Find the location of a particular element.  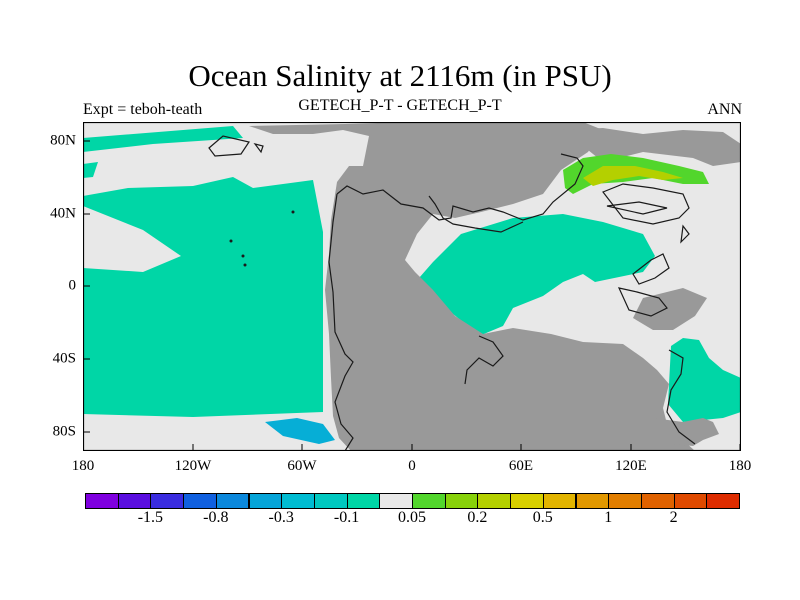

y-tick-80s: 80S is located at coordinates (64, 431).